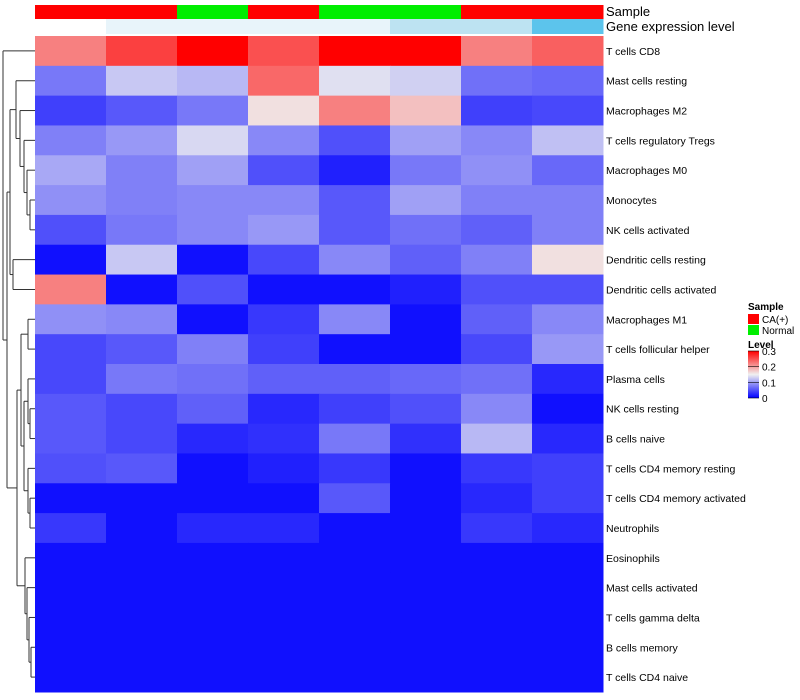 The width and height of the screenshot is (800, 700). Describe the element at coordinates (653, 618) in the screenshot. I see `row-label: T cells gamma delta` at that location.